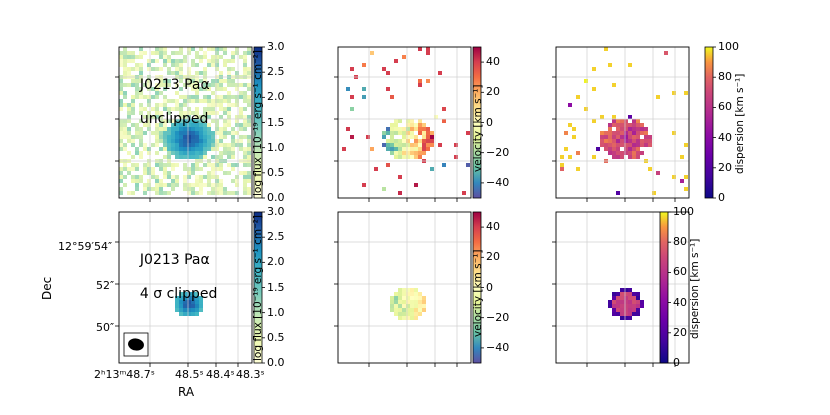 Image resolution: width=830 pixels, height=415 pixels. Describe the element at coordinates (174, 119) in the screenshot. I see `row1-mode-label: unclipped` at that location.